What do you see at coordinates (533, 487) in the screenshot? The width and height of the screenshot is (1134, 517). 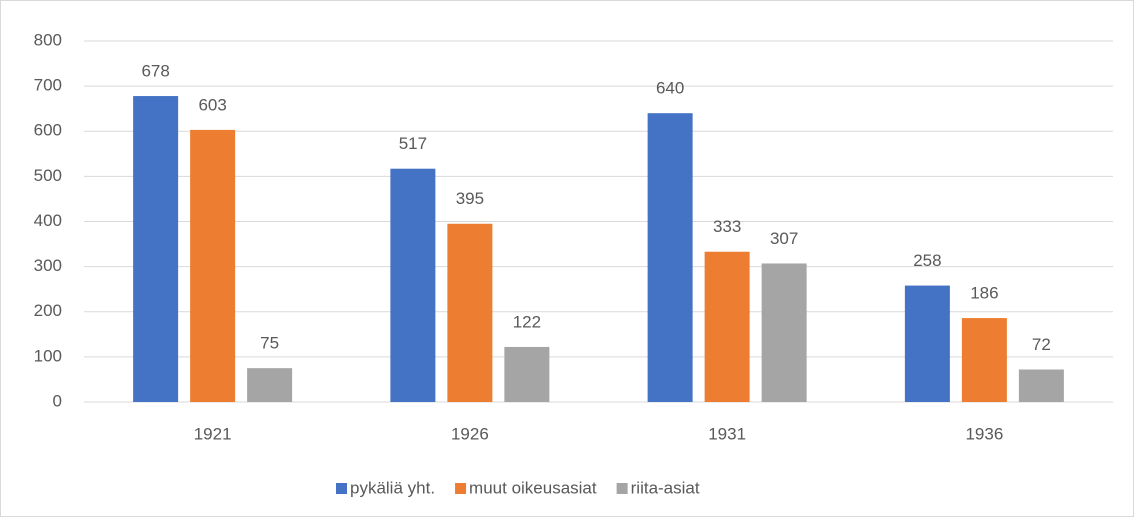 I see `legend-label: muut oikeusasiat` at bounding box center [533, 487].